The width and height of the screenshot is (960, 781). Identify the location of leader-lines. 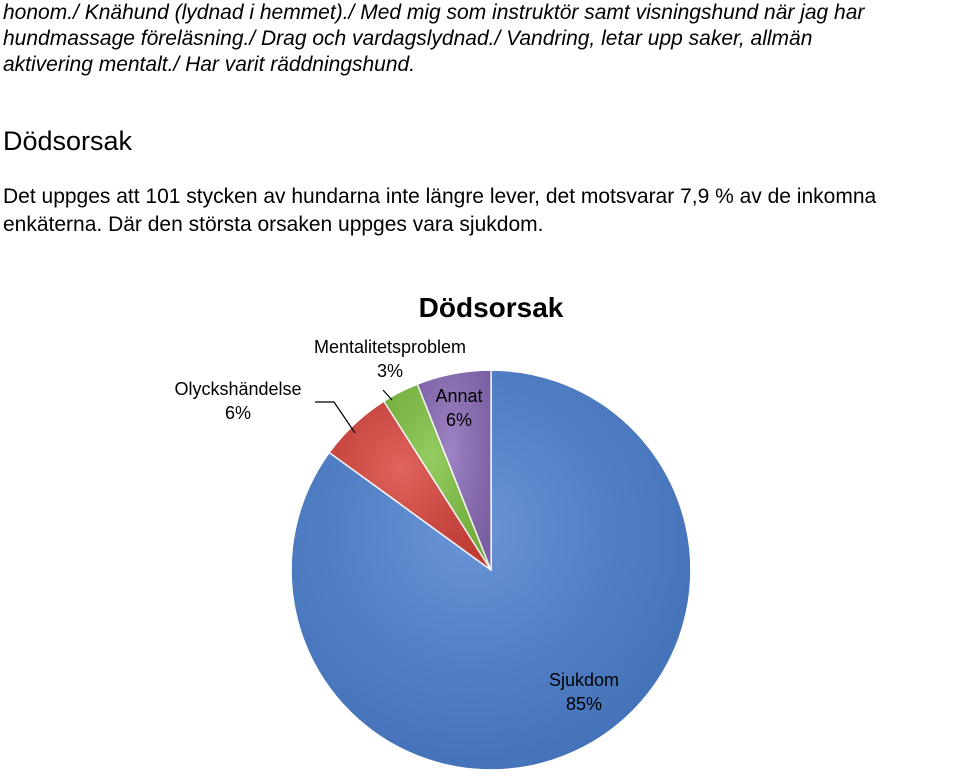
(354, 411).